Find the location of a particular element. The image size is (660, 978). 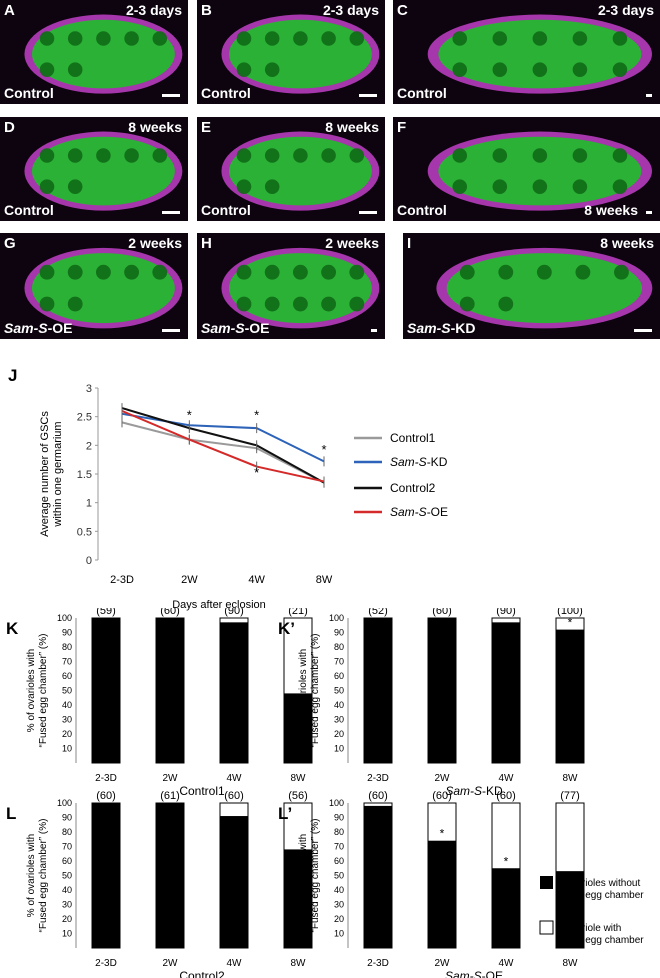

sample-count: (90) is located at coordinates (234, 612).